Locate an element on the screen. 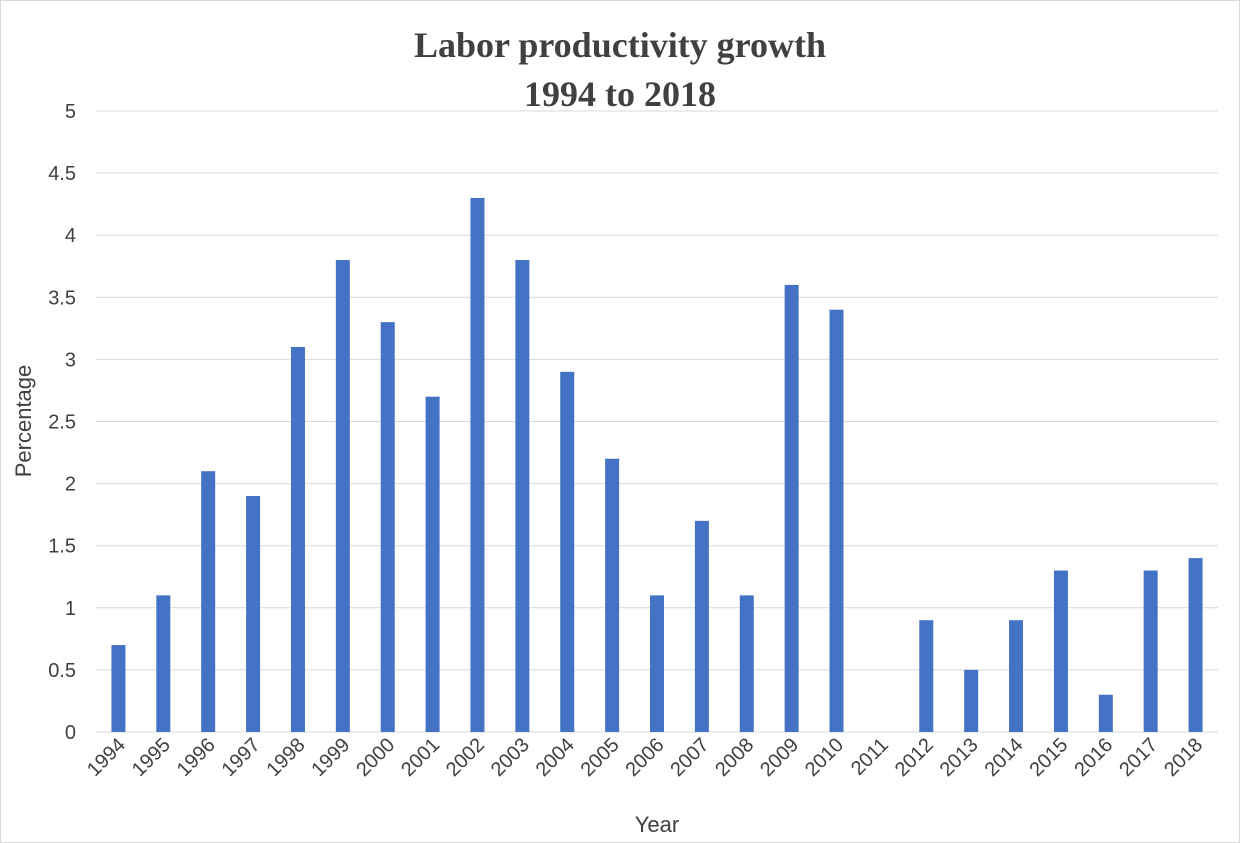  bar-2018 is located at coordinates (1195, 645).